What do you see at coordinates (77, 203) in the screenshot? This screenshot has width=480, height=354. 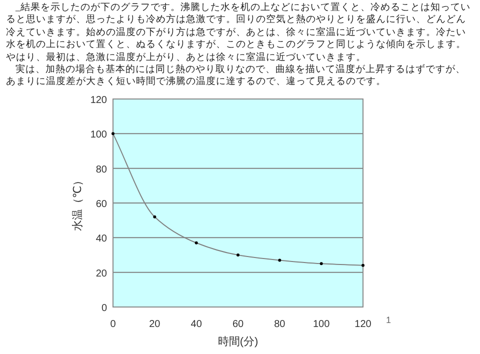 I see `y-axis-title: 水温（℃）` at bounding box center [77, 203].